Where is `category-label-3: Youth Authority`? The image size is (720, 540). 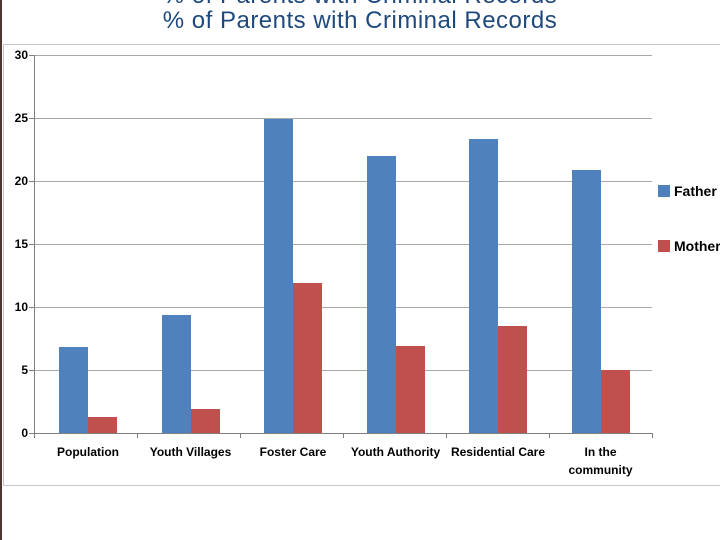 category-label-3: Youth Authority is located at coordinates (395, 452).